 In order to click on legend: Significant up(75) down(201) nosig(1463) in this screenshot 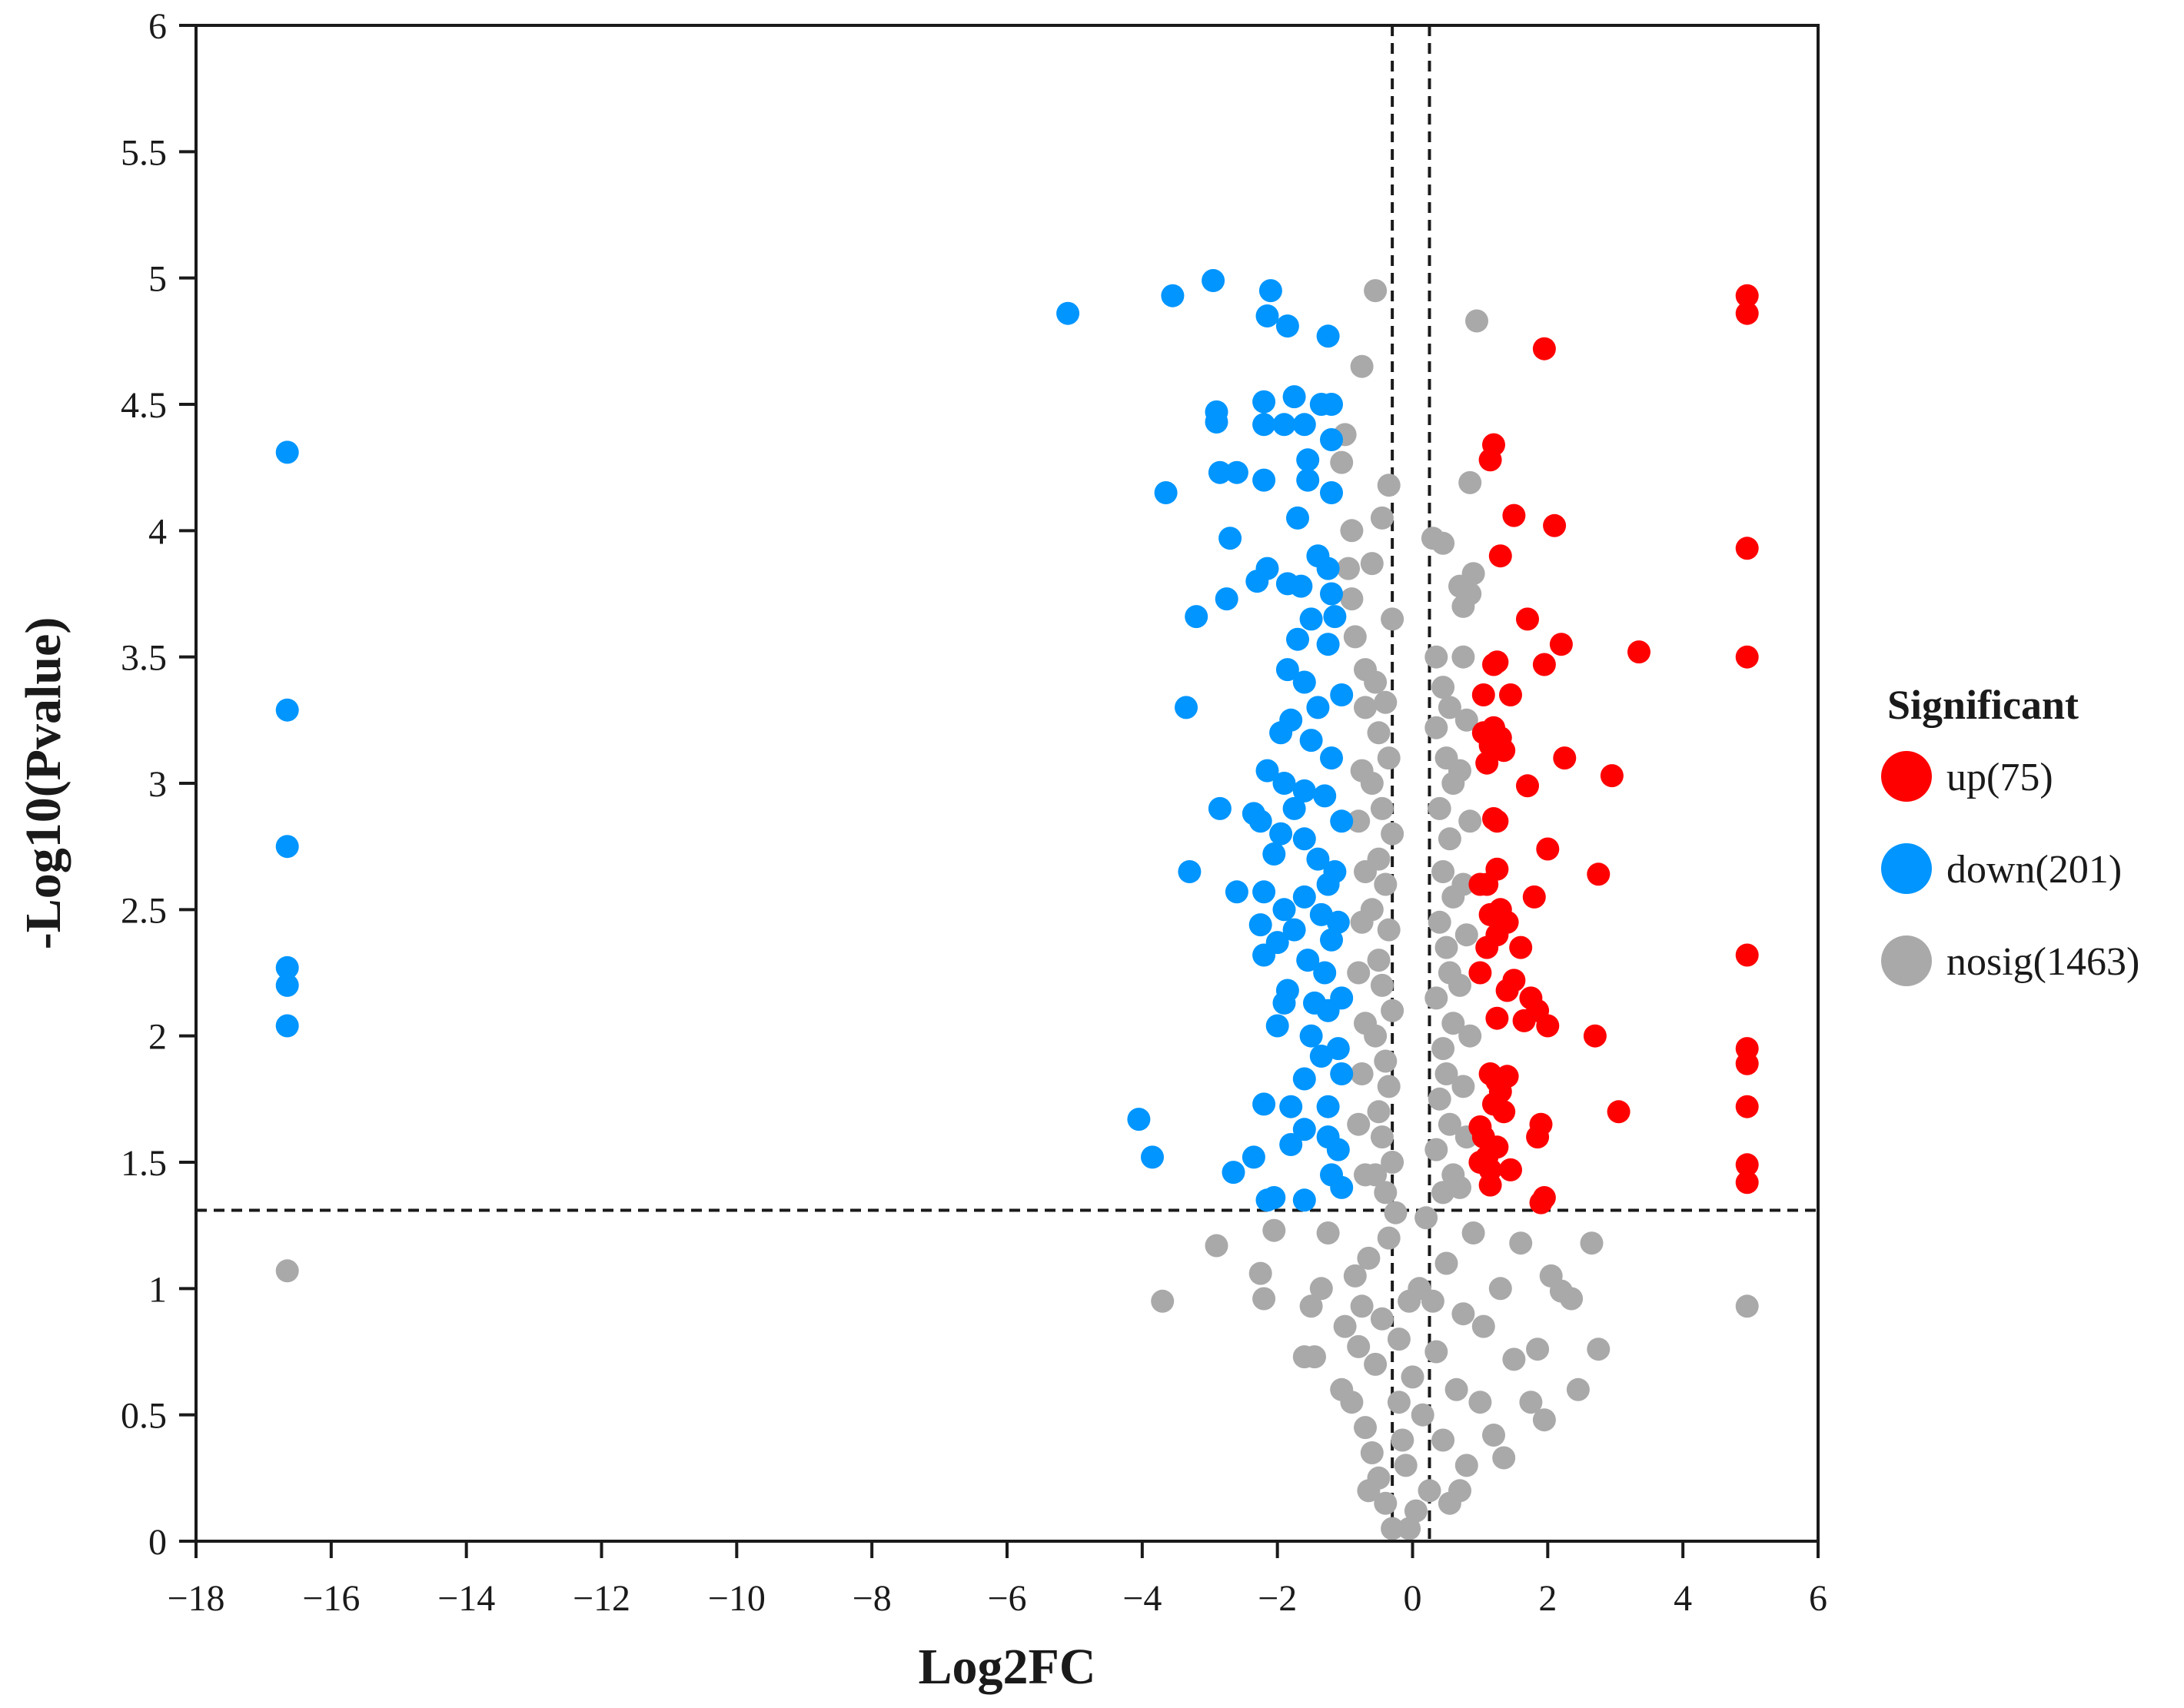, I will do `click(2010, 834)`.